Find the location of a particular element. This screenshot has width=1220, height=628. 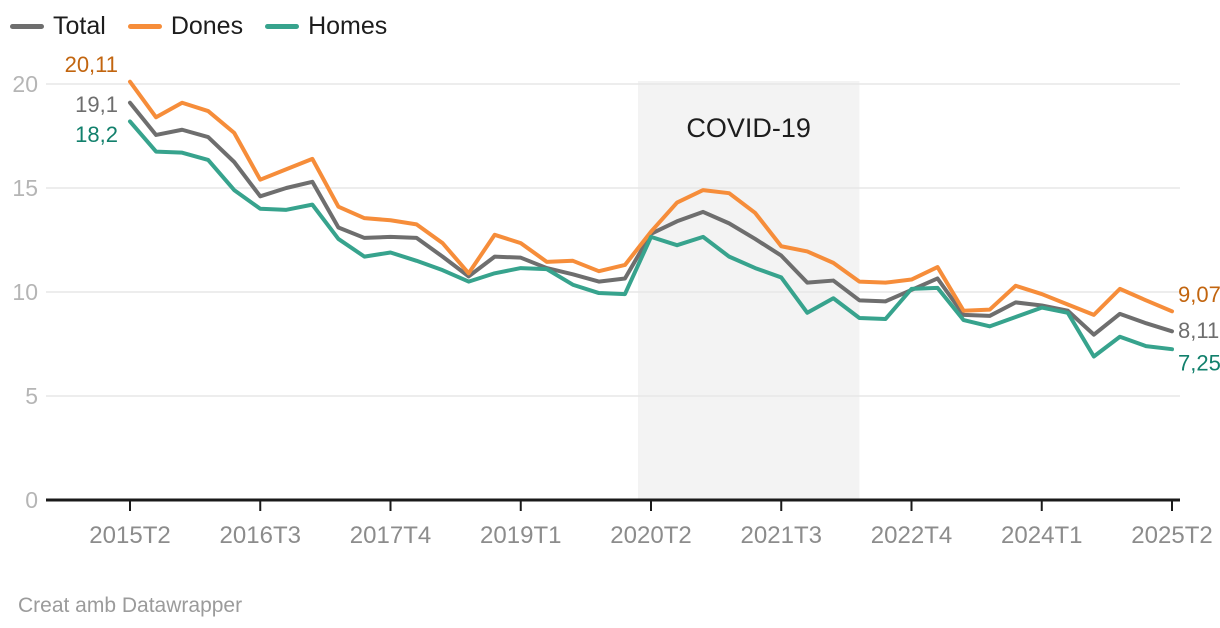

legend-label-homes: Homes is located at coordinates (348, 26).